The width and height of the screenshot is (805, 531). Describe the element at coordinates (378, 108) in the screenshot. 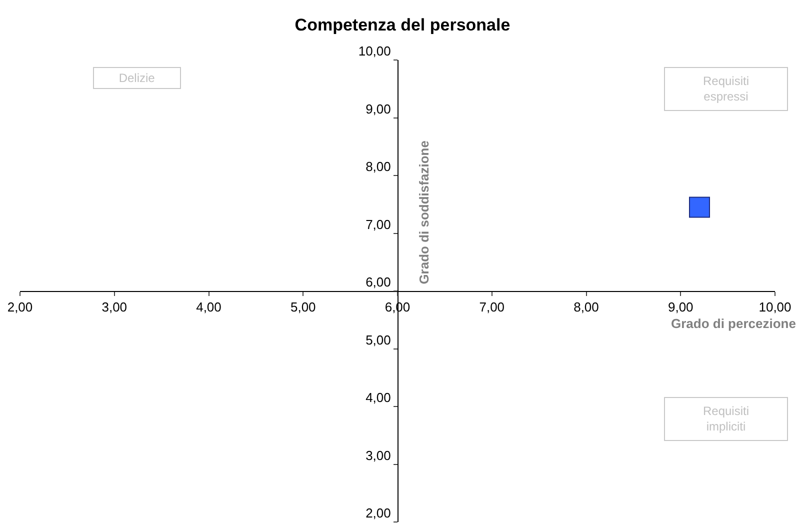

I see `y-tick-label: 9,00` at that location.